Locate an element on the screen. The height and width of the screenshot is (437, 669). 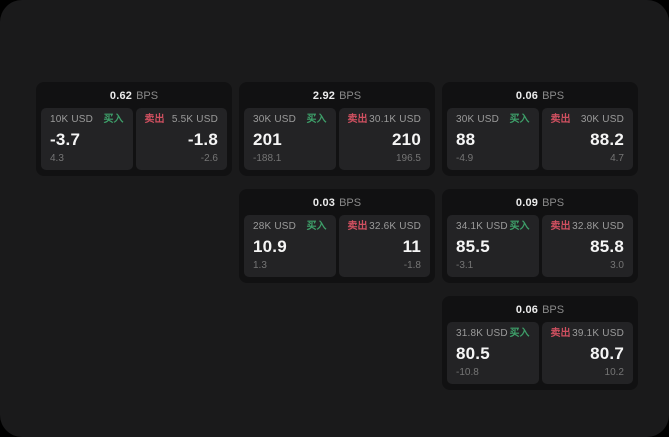
buy-change: -4.9 is located at coordinates (465, 158).